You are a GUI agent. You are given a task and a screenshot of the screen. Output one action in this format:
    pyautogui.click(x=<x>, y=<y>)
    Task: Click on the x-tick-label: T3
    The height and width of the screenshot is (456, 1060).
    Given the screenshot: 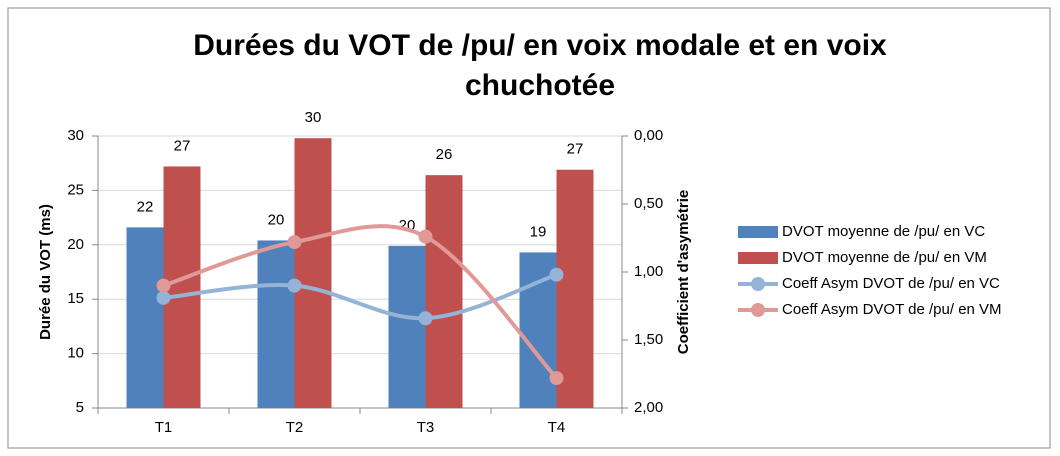 What is the action you would take?
    pyautogui.click(x=426, y=427)
    